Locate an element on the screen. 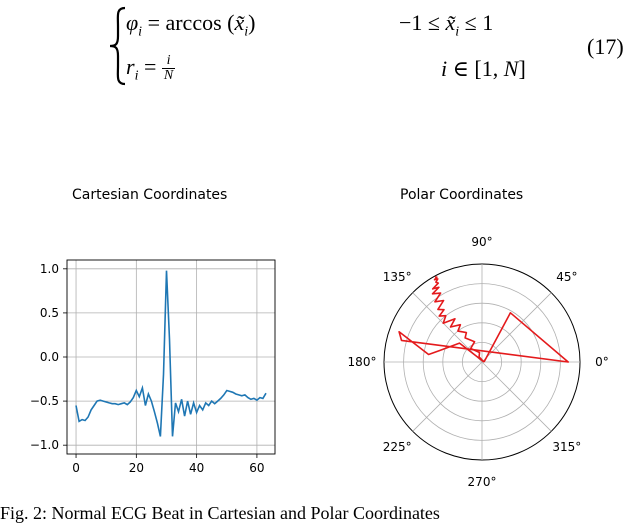 This screenshot has height=524, width=640. angle-label: 270° is located at coordinates (482, 482).